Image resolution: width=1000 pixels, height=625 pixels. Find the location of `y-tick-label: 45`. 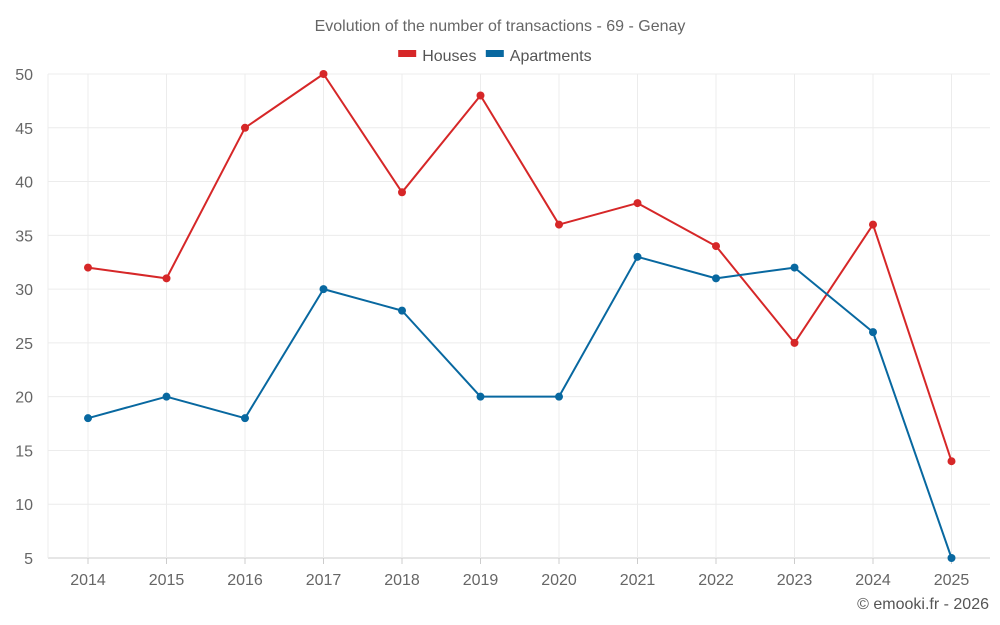

y-tick-label: 45 is located at coordinates (24, 129).